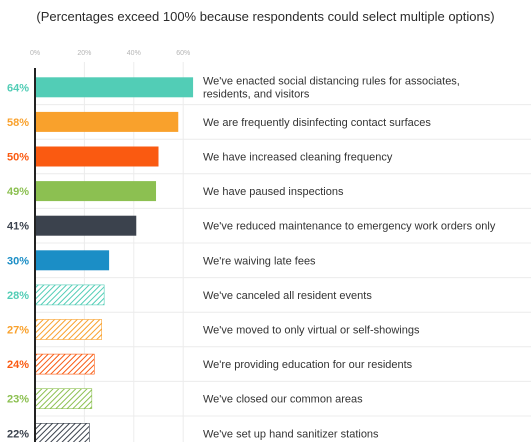  I want to click on category-label: We're waiving late fees, so click(259, 261).